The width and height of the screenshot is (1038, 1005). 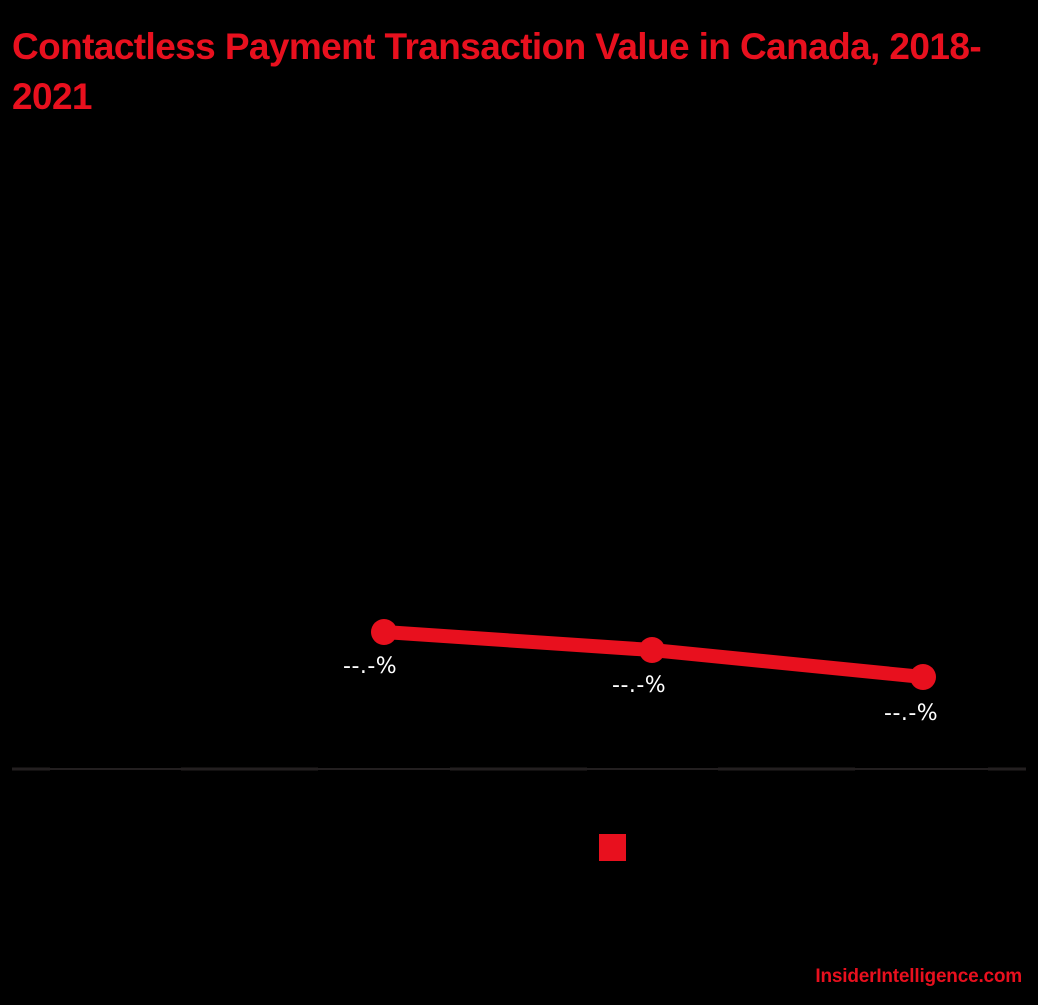 I want to click on legend-swatch, so click(x=612, y=847).